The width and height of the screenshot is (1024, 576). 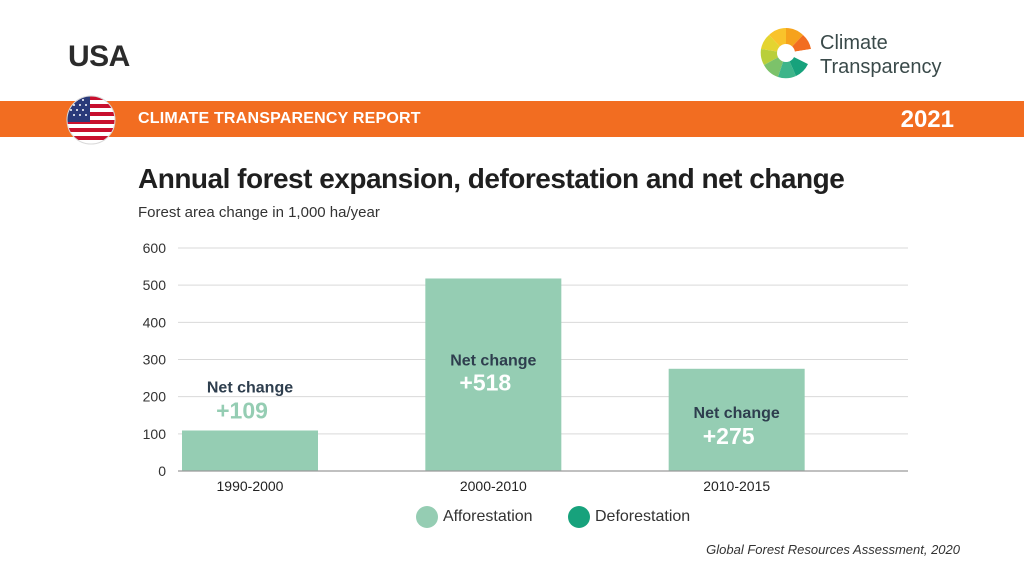 I want to click on country-title: USA, so click(x=99, y=56).